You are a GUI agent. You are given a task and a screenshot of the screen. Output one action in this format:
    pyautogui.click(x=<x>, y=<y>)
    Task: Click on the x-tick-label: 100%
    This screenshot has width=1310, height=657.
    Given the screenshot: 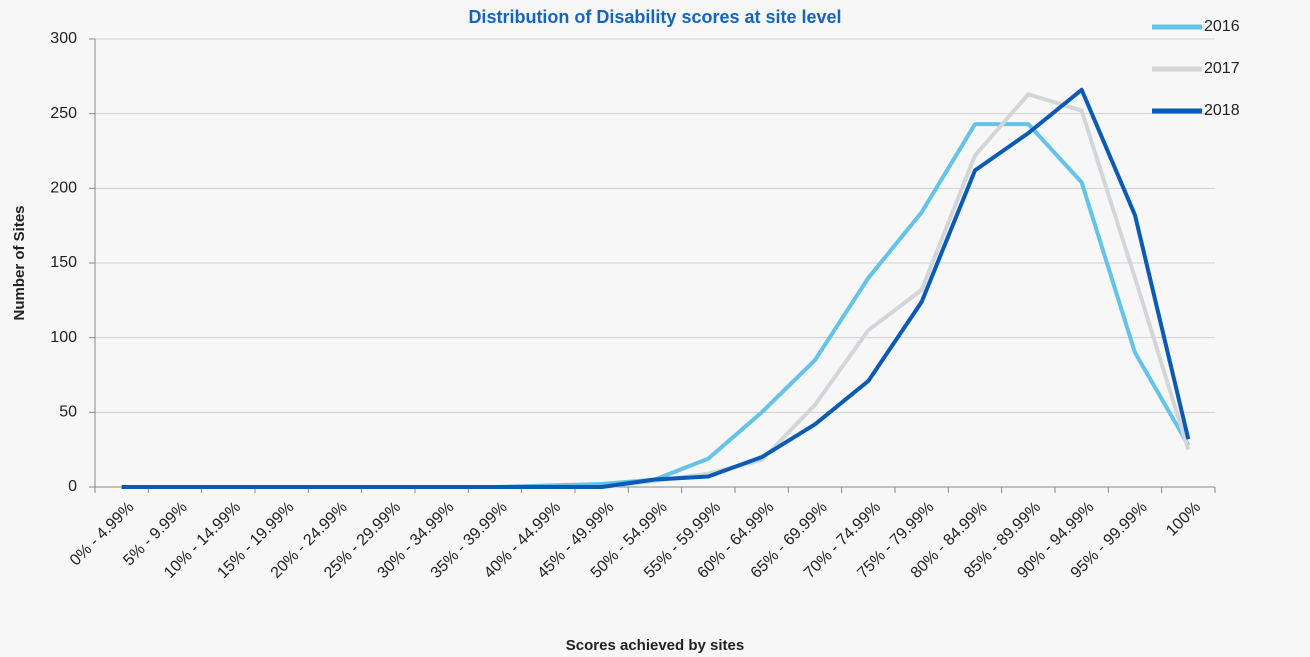 What is the action you would take?
    pyautogui.click(x=1183, y=519)
    